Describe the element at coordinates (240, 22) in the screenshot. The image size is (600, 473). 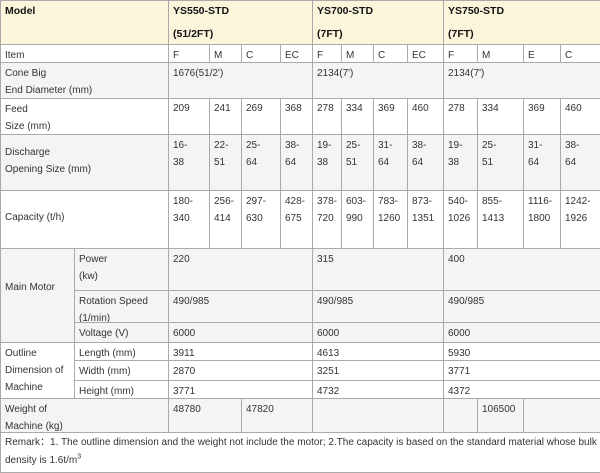
I see `model-header-0: YS550-STD (51/2FT)` at that location.